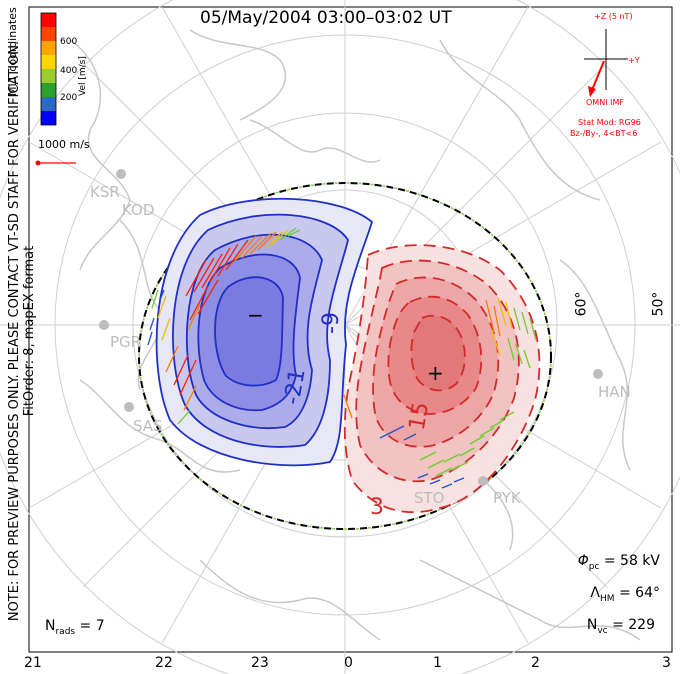 Image resolution: width=680 pixels, height=674 pixels. I want to click on contour-label-15: 15, so click(419, 416).